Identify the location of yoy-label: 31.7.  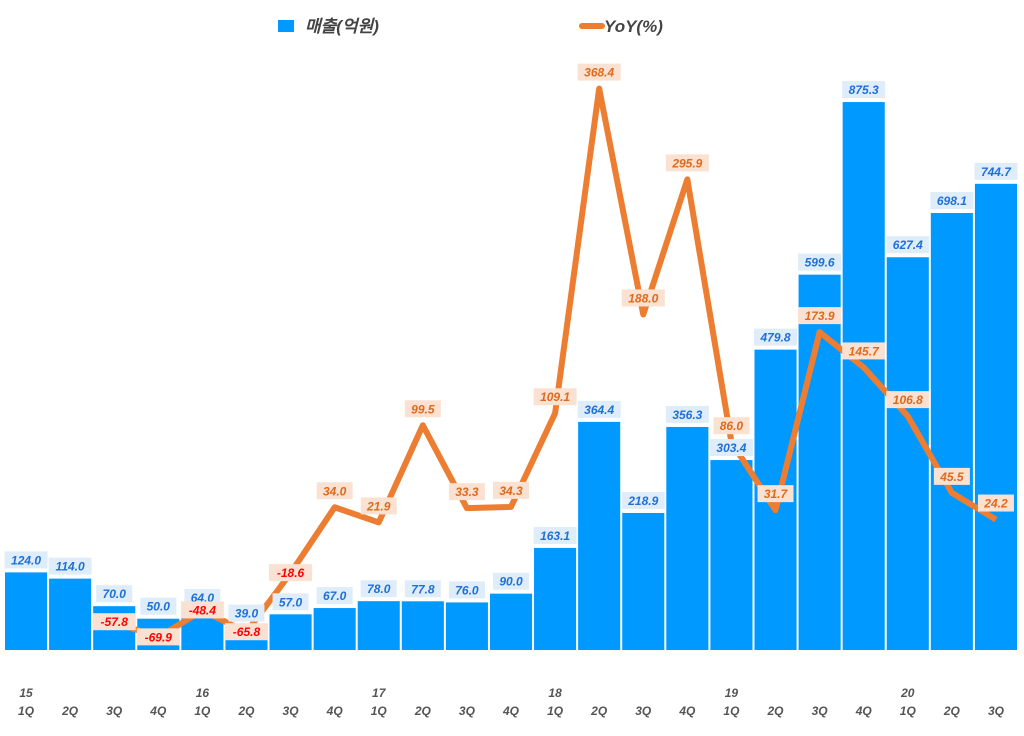
(776, 494).